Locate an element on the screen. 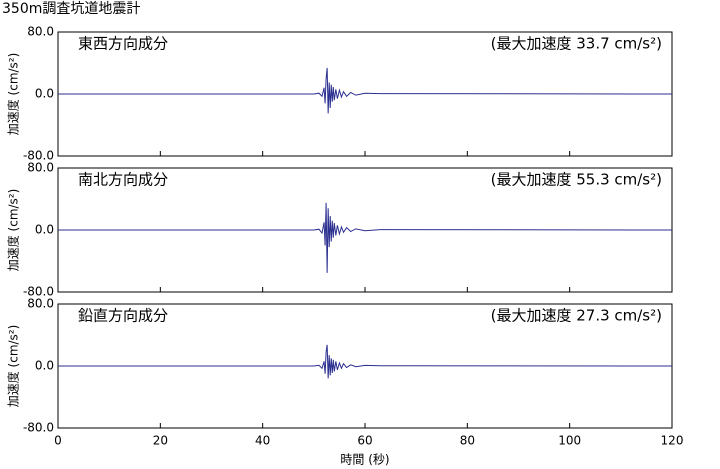 The image size is (720, 469). panel-annotation: (最大加速度 55.3 cm/s²) is located at coordinates (576, 180).